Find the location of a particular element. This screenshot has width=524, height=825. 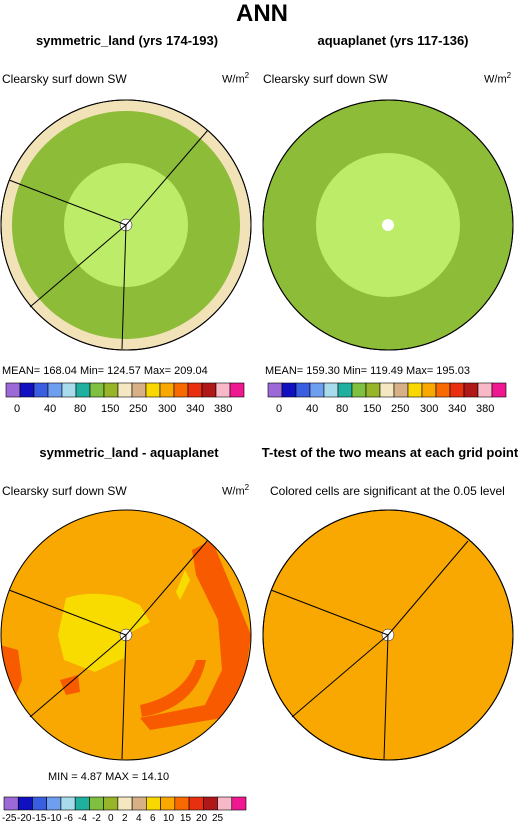

cb3-label: 10 is located at coordinates (169, 818).